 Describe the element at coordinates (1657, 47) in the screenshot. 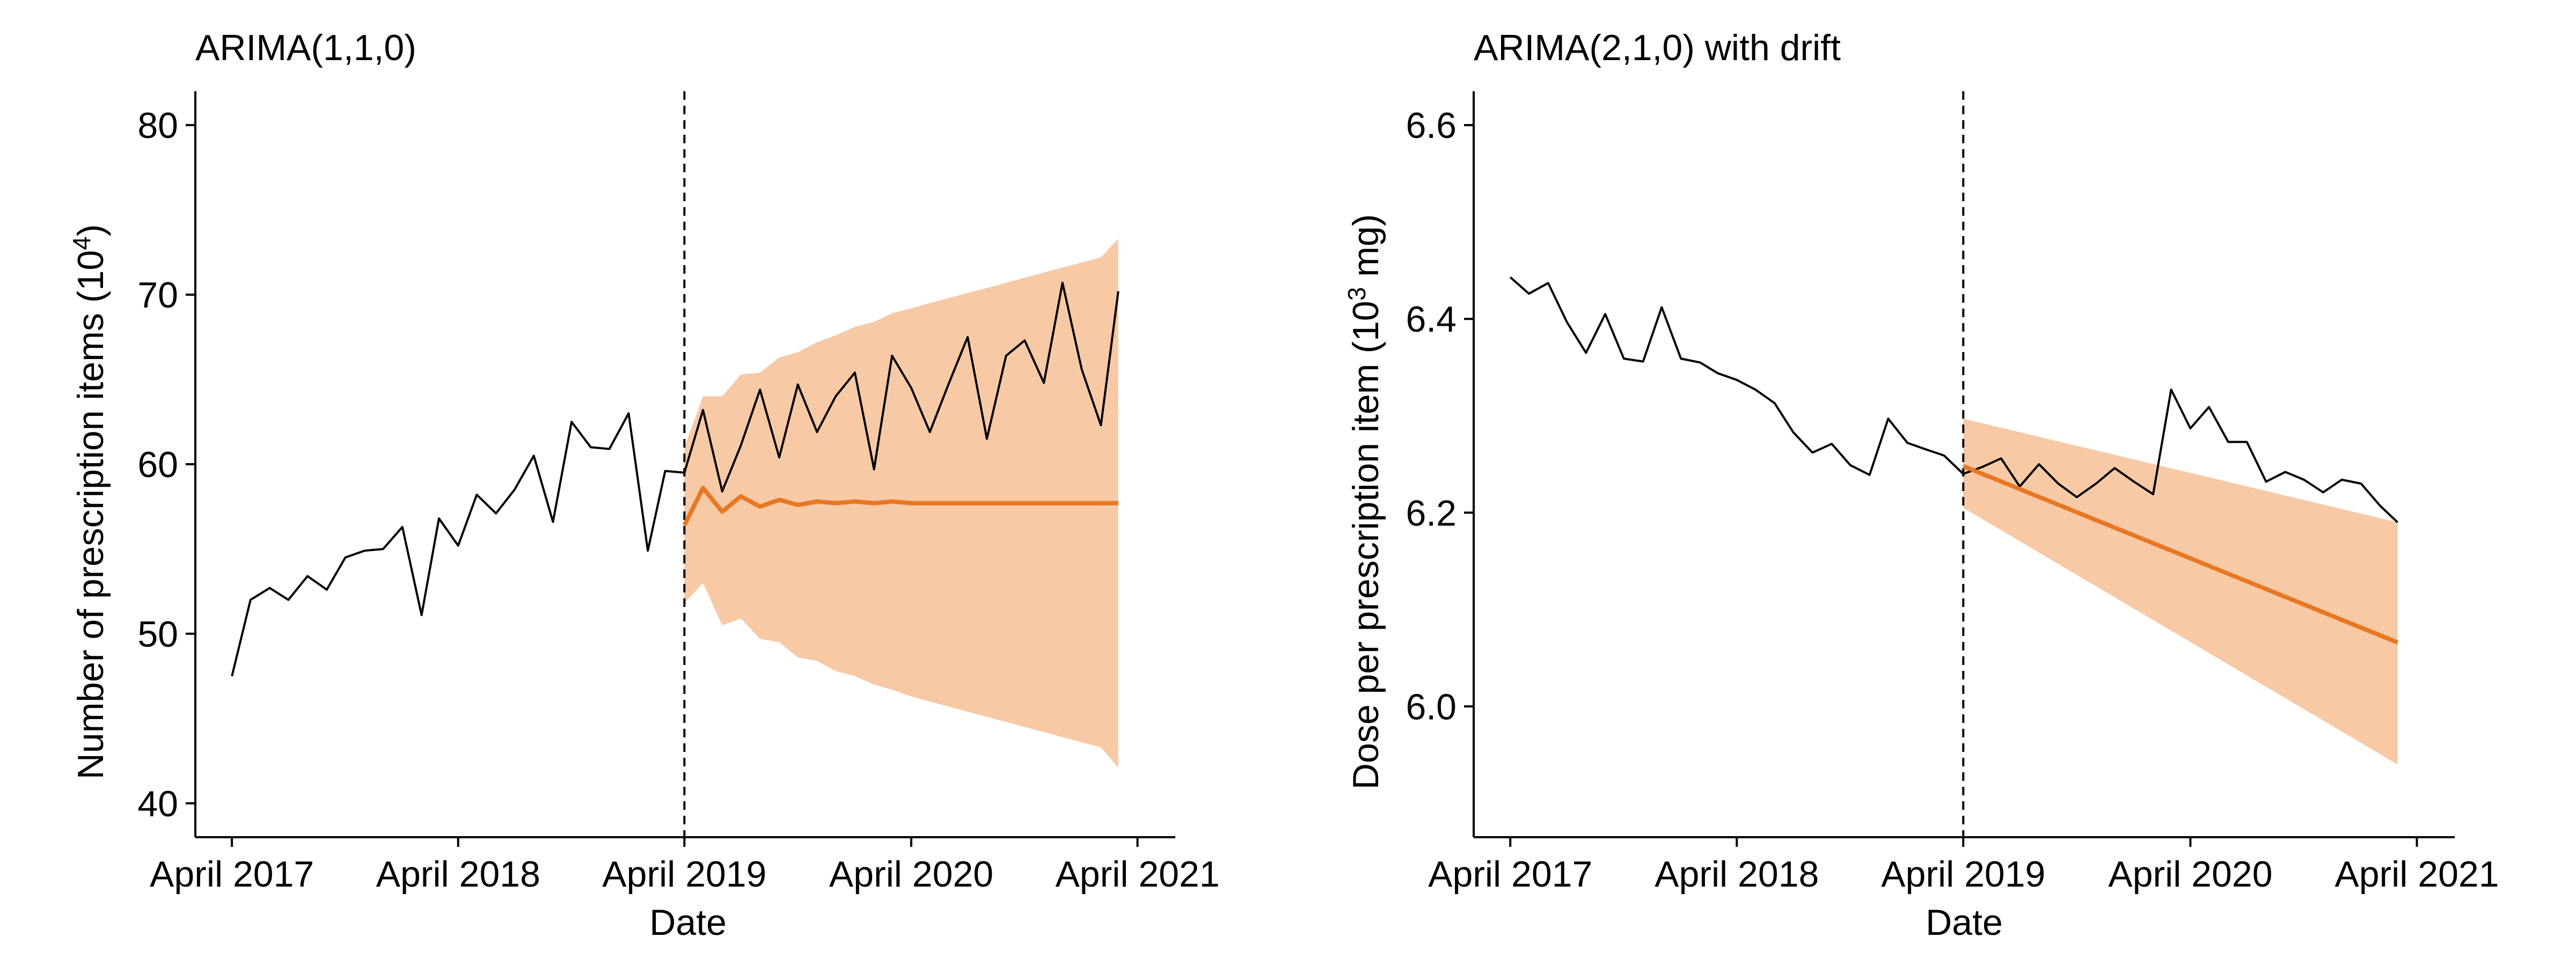

I see `panel-title: ARIMA(2,1,0) with drift` at that location.